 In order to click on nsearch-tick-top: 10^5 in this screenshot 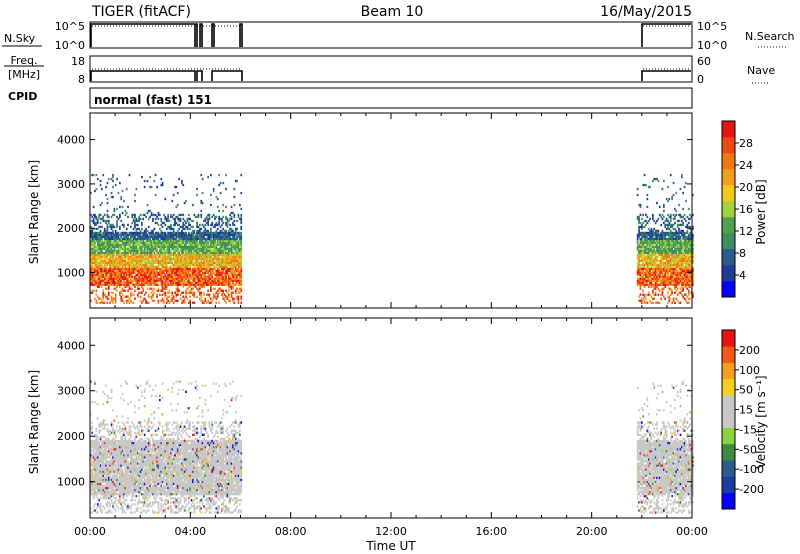, I will do `click(712, 26)`.